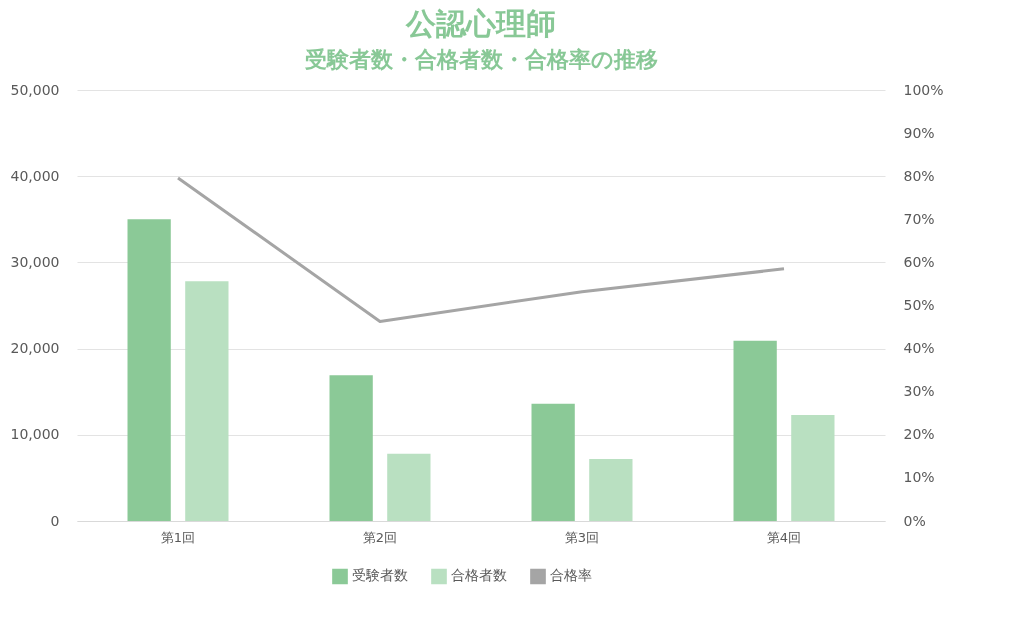  Describe the element at coordinates (919, 132) in the screenshot. I see `y2-tick-label: 90%` at that location.